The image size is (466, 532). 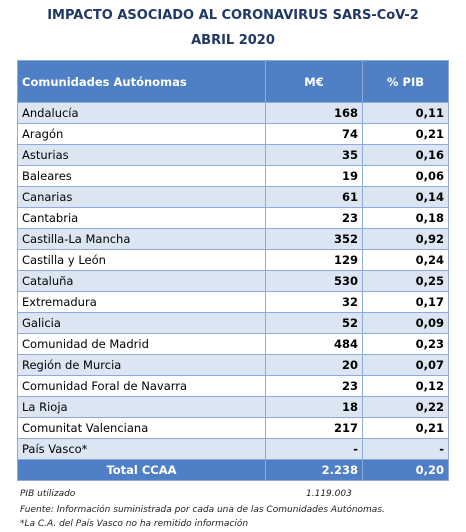 I want to click on table-cell: Cantabria, so click(x=141, y=218).